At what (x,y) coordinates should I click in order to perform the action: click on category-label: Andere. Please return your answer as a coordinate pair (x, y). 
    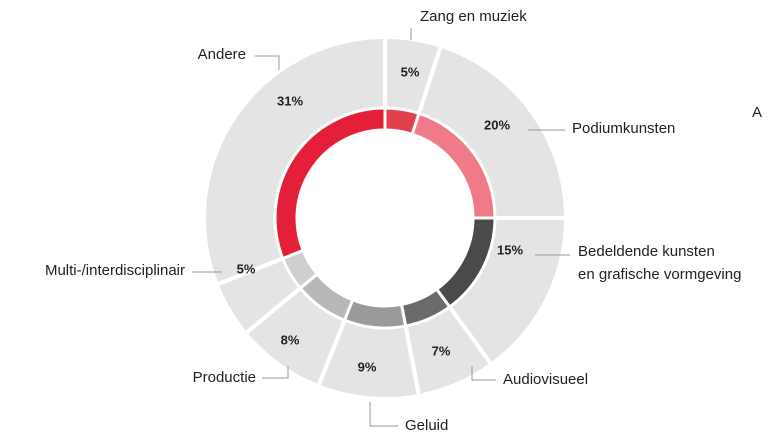
    Looking at the image, I should click on (222, 54).